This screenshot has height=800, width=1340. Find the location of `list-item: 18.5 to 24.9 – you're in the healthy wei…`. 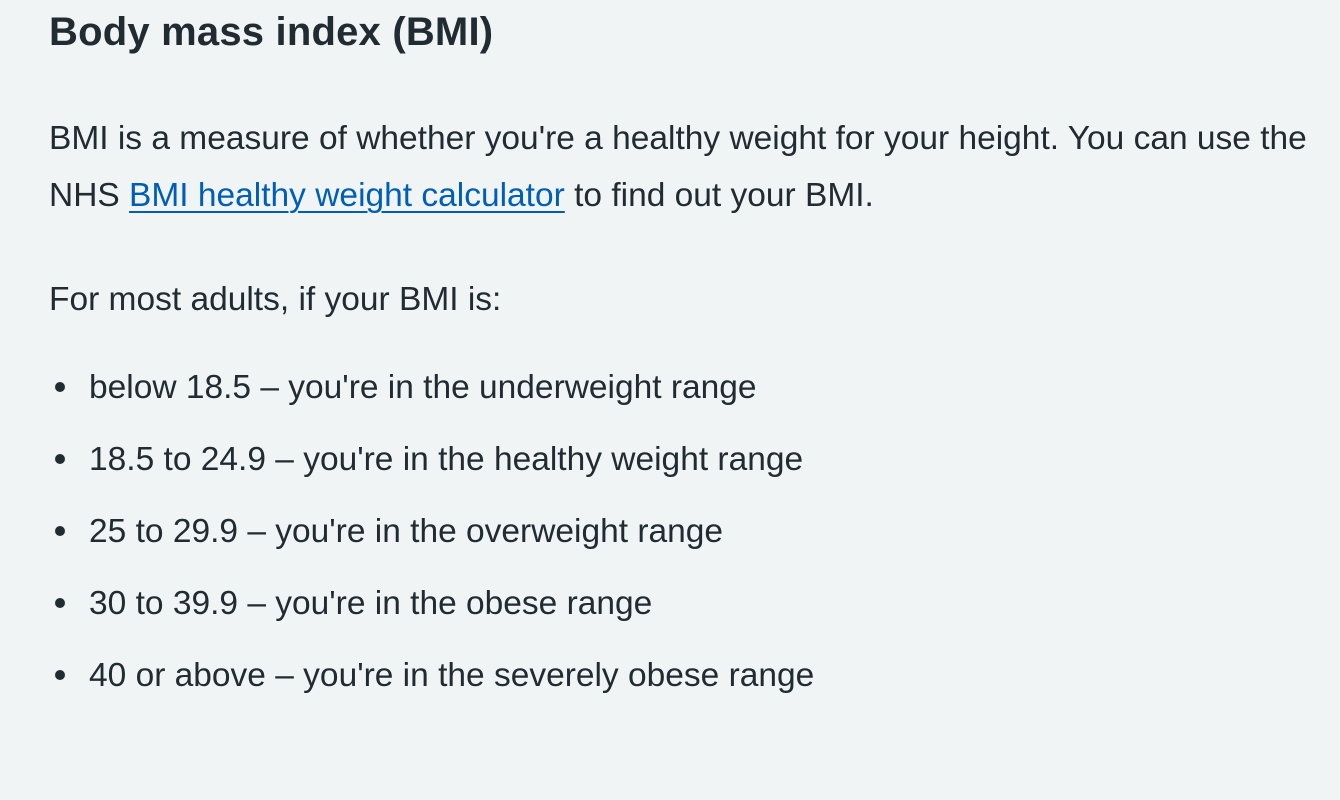

list-item: 18.5 to 24.9 – you're in the healthy wei… is located at coordinates (679, 459).